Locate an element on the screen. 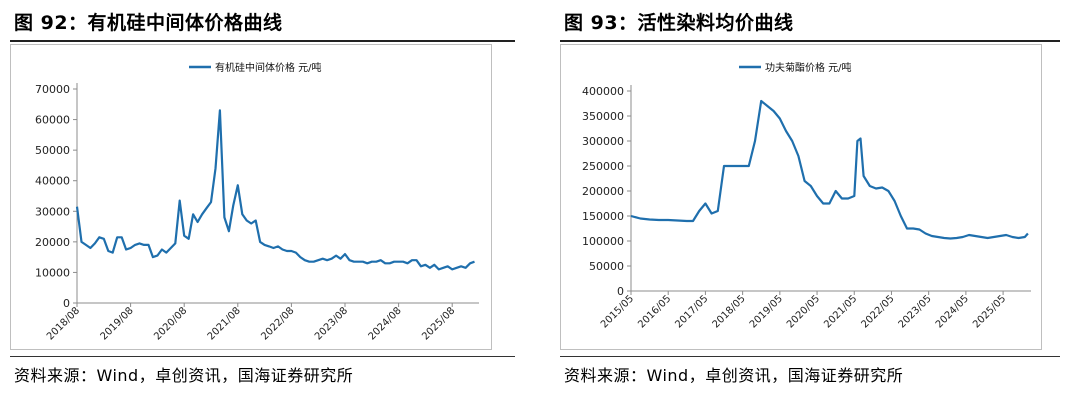 The width and height of the screenshot is (1080, 408). x-tick-label: 2019/08 is located at coordinates (117, 323).